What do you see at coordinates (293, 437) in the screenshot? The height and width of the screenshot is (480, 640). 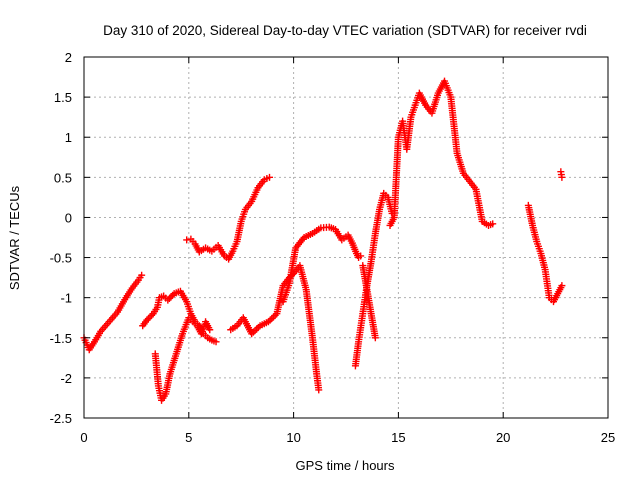 I see `x-tick-label: 10` at bounding box center [293, 437].